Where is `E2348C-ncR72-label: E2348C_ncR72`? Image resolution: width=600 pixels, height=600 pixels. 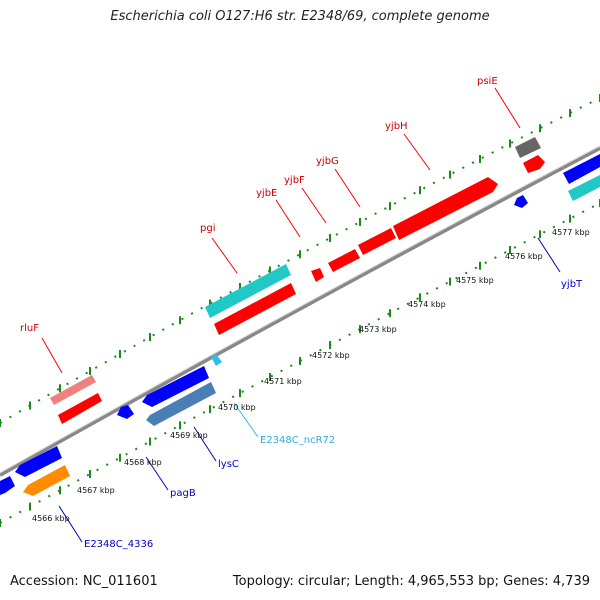
E2348C-ncR72-label: E2348C_ncR72 is located at coordinates (297, 440).